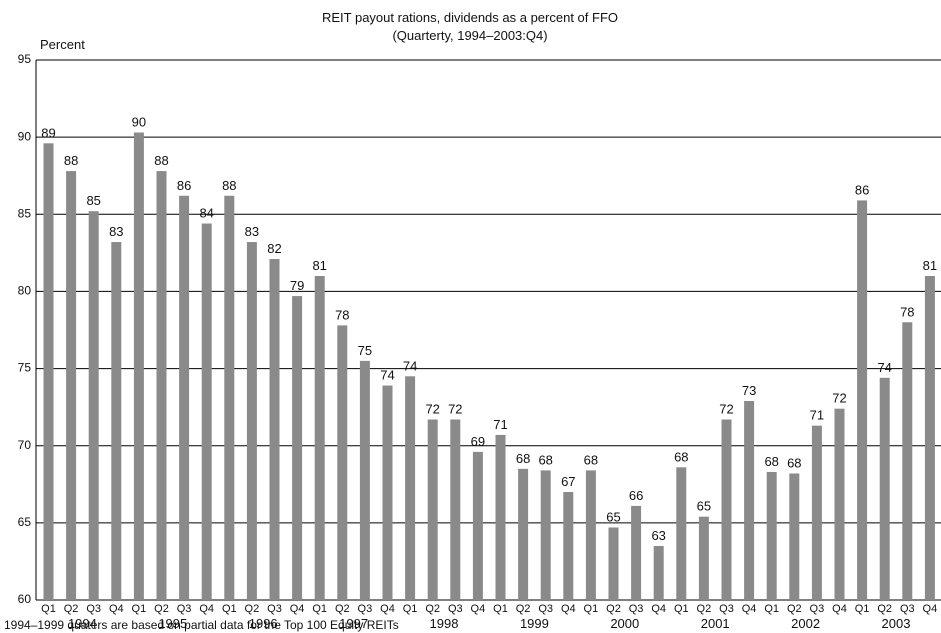 The image size is (941, 633). I want to click on y-tick-label: 70, so click(25, 445).